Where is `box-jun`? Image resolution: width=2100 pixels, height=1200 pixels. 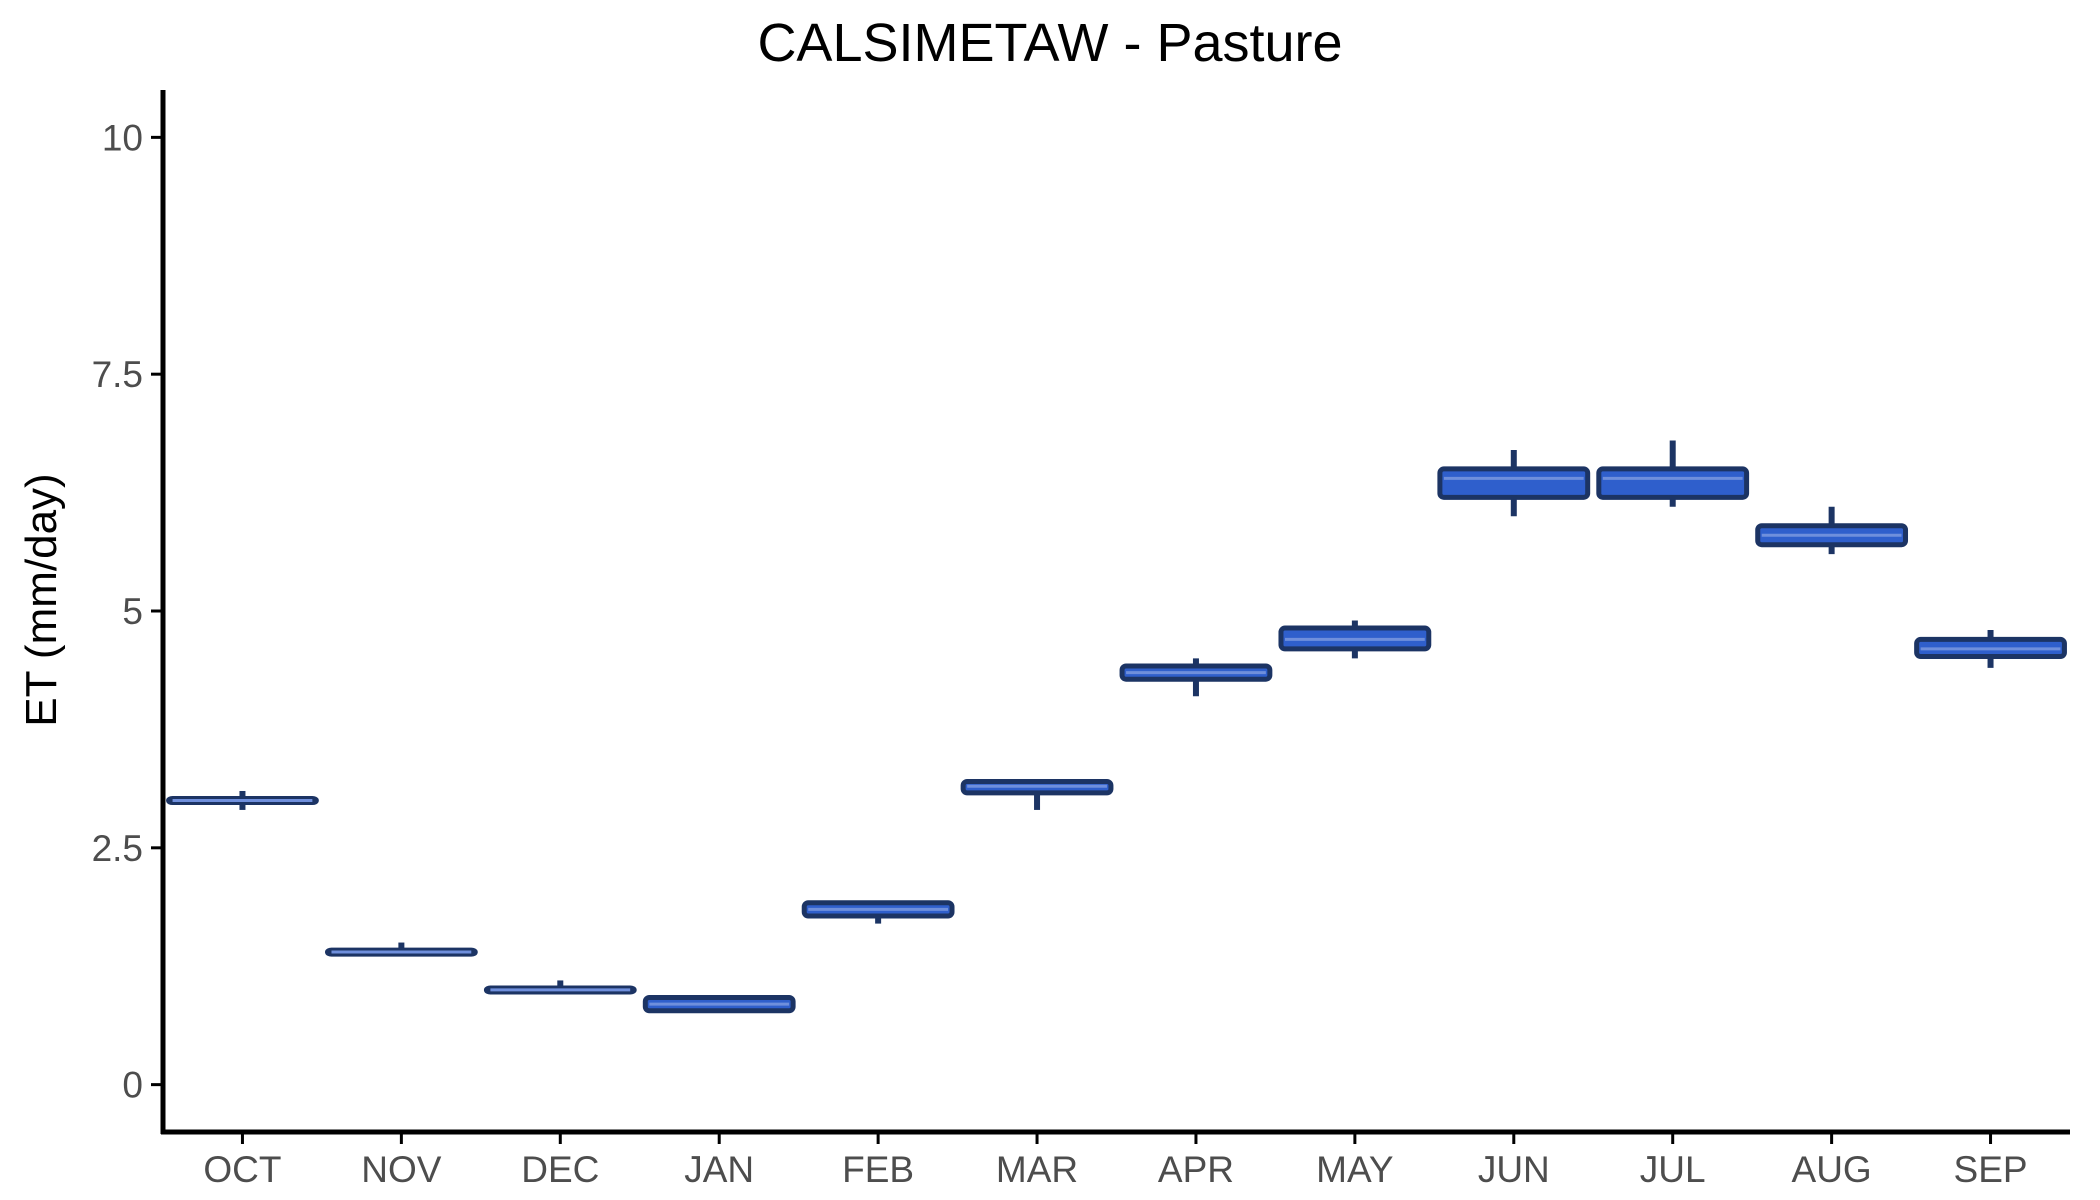 box-jun is located at coordinates (1514, 483).